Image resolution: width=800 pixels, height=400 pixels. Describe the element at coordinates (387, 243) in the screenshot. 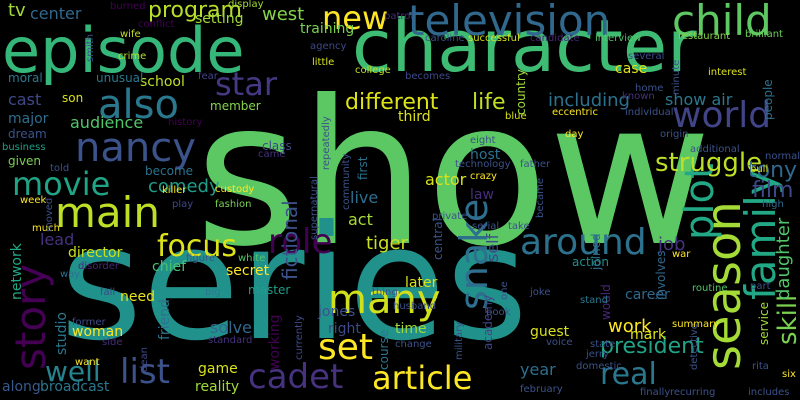

I see `word-tiger: tiger` at that location.